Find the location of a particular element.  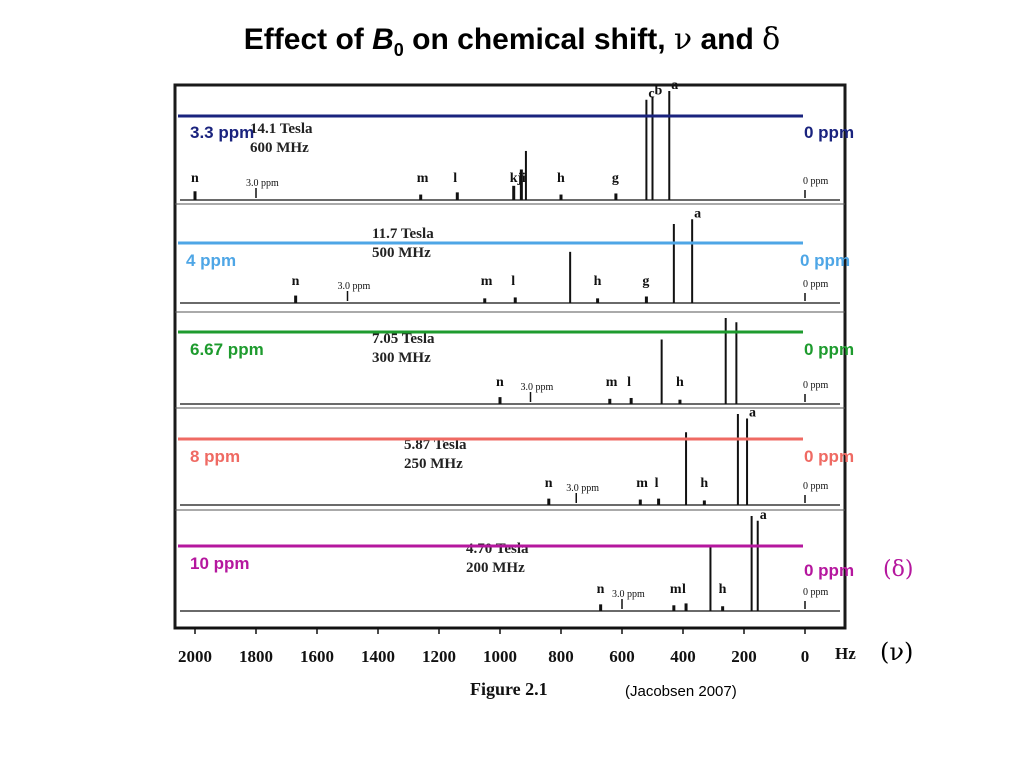

title-prefix: Effect of is located at coordinates (308, 39).